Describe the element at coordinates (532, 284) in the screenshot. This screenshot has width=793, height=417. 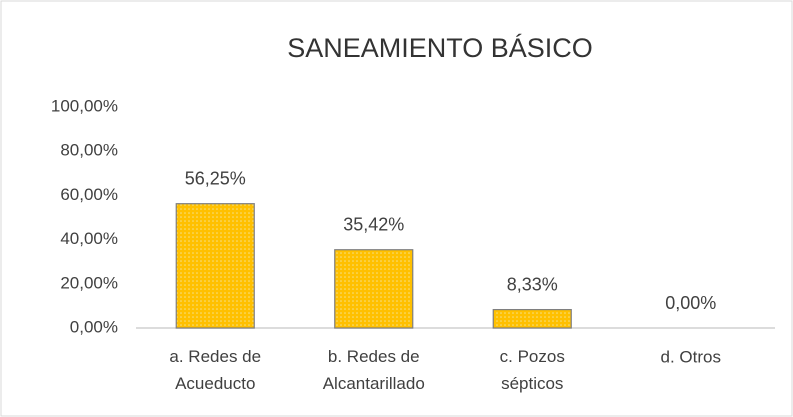
I see `value-label: 8,33%` at that location.